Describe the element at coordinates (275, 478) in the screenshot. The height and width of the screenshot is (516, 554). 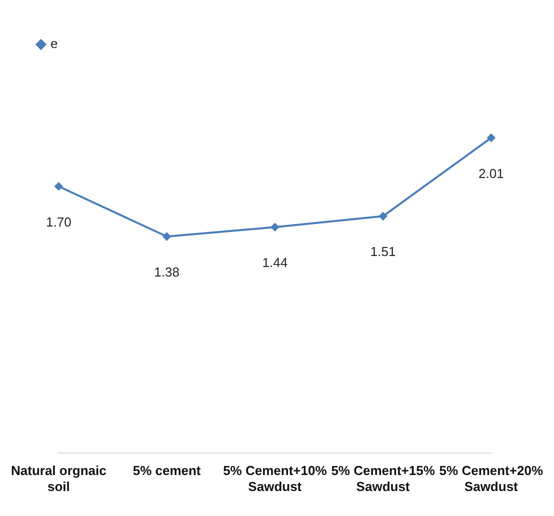
I see `x-tick-label: 5% Cement+10% Sawdust` at that location.